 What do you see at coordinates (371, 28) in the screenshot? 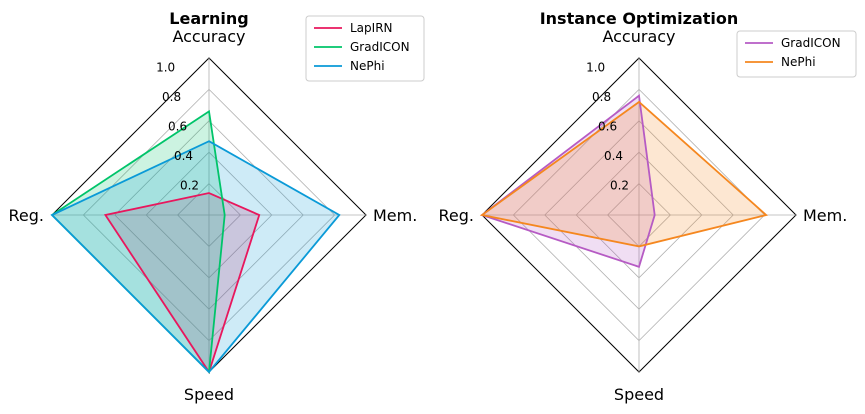
I see `legend-label: LapIRN` at bounding box center [371, 28].